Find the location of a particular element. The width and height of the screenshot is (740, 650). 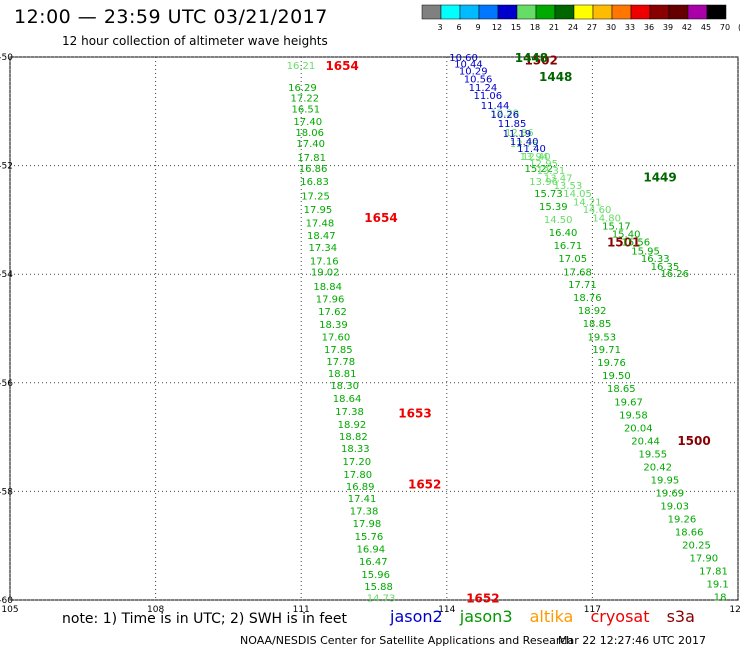

data-point-label: 14.80 is located at coordinates (606, 219).